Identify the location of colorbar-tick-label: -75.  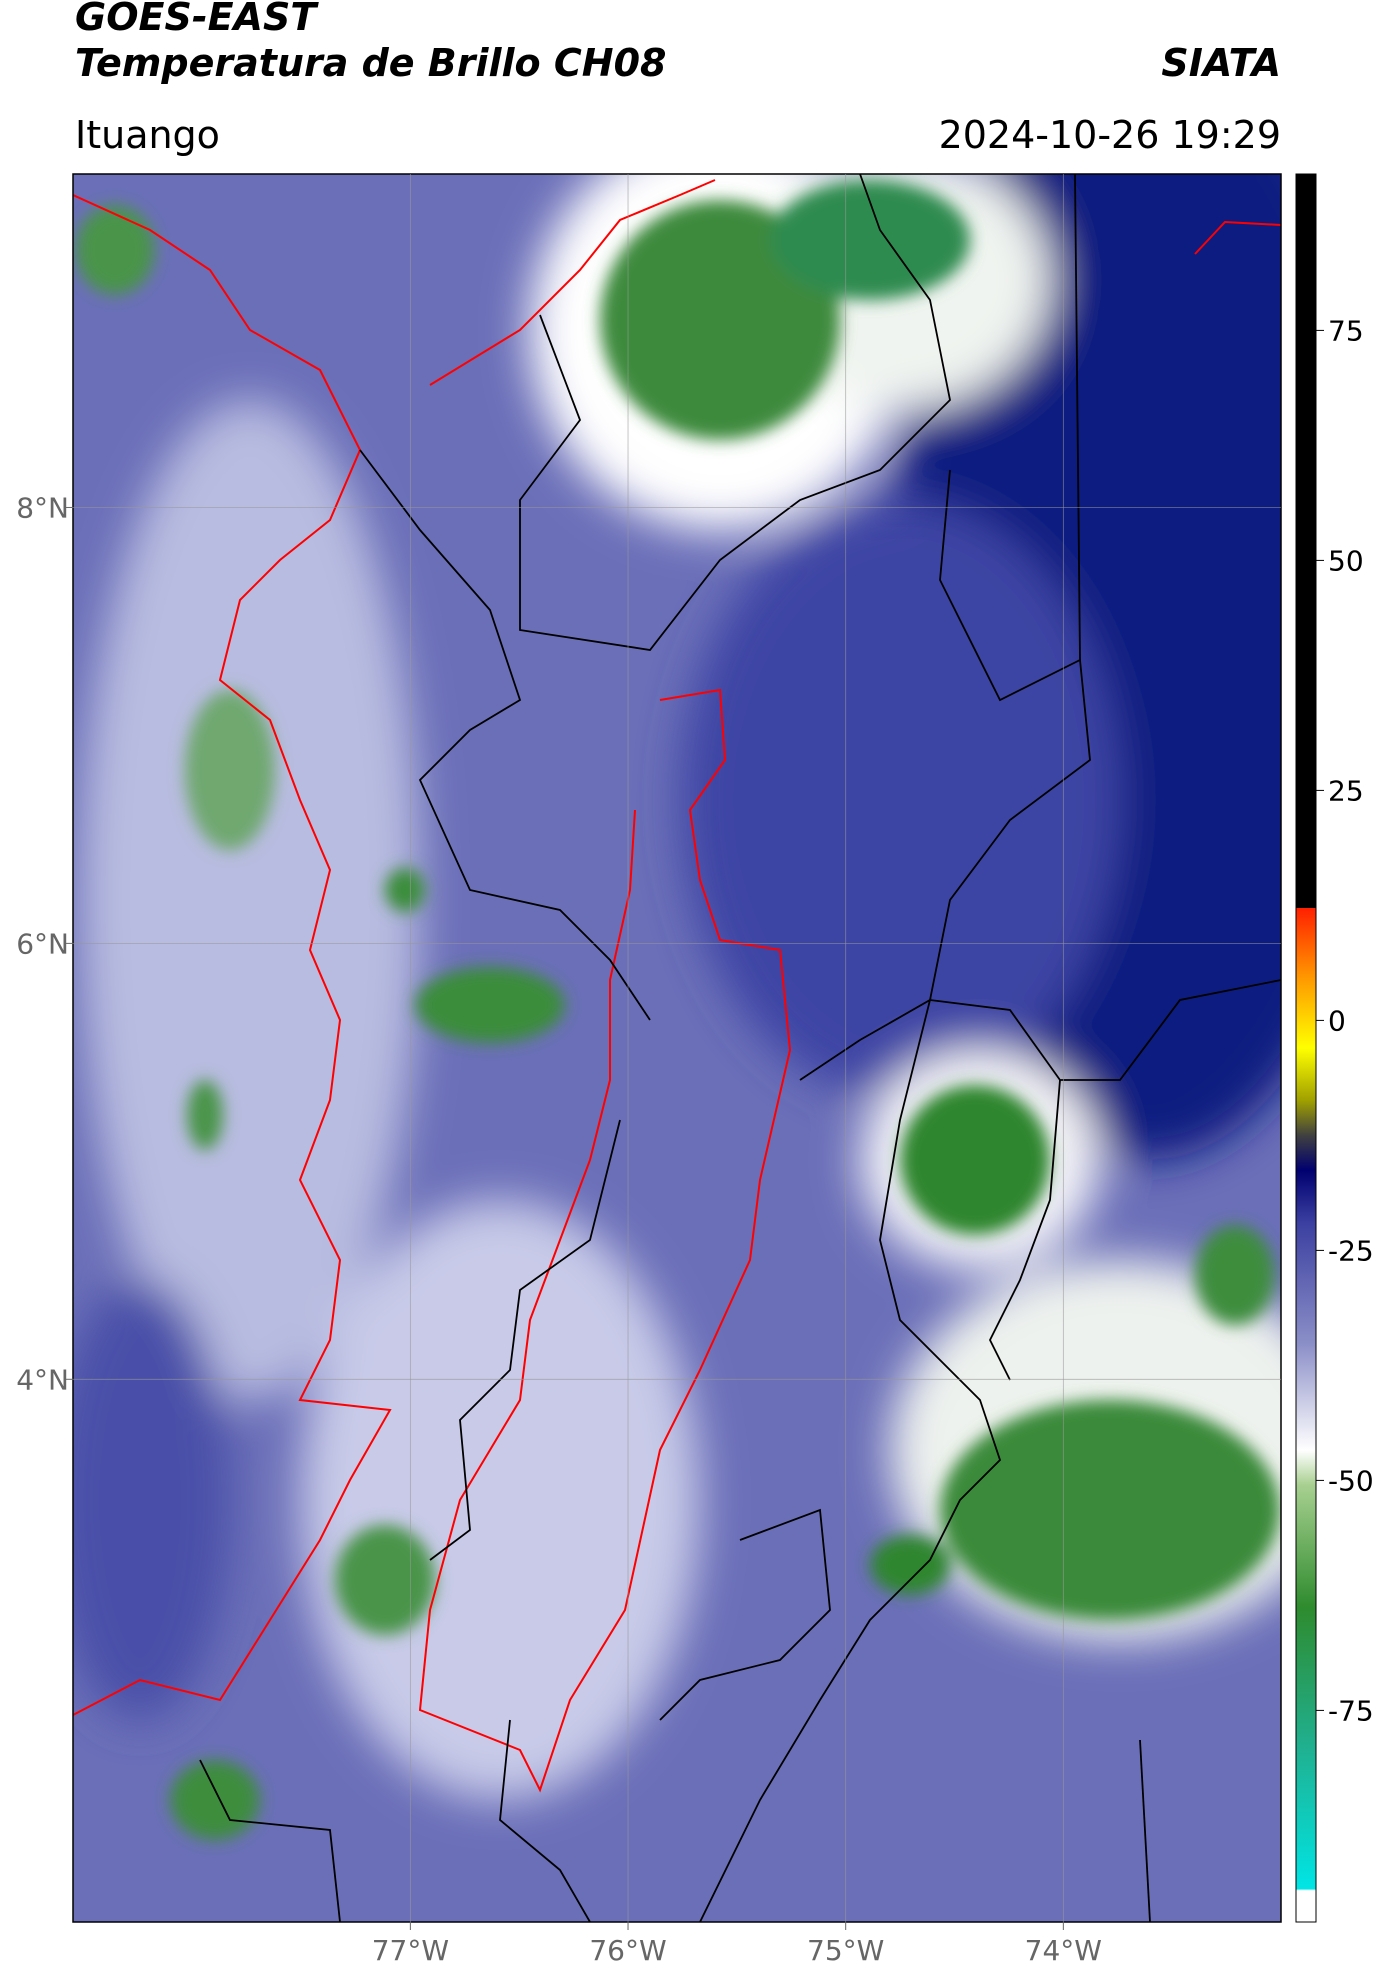
(1351, 1710).